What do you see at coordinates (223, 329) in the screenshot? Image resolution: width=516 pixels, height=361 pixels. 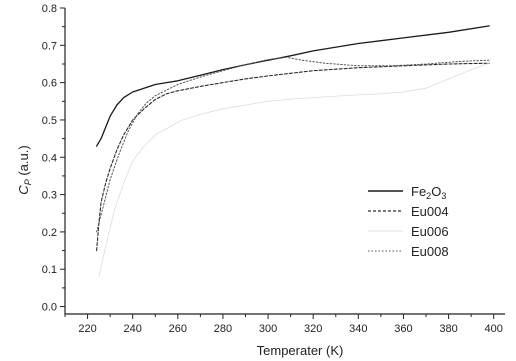 I see `x-tick-label: 280` at bounding box center [223, 329].